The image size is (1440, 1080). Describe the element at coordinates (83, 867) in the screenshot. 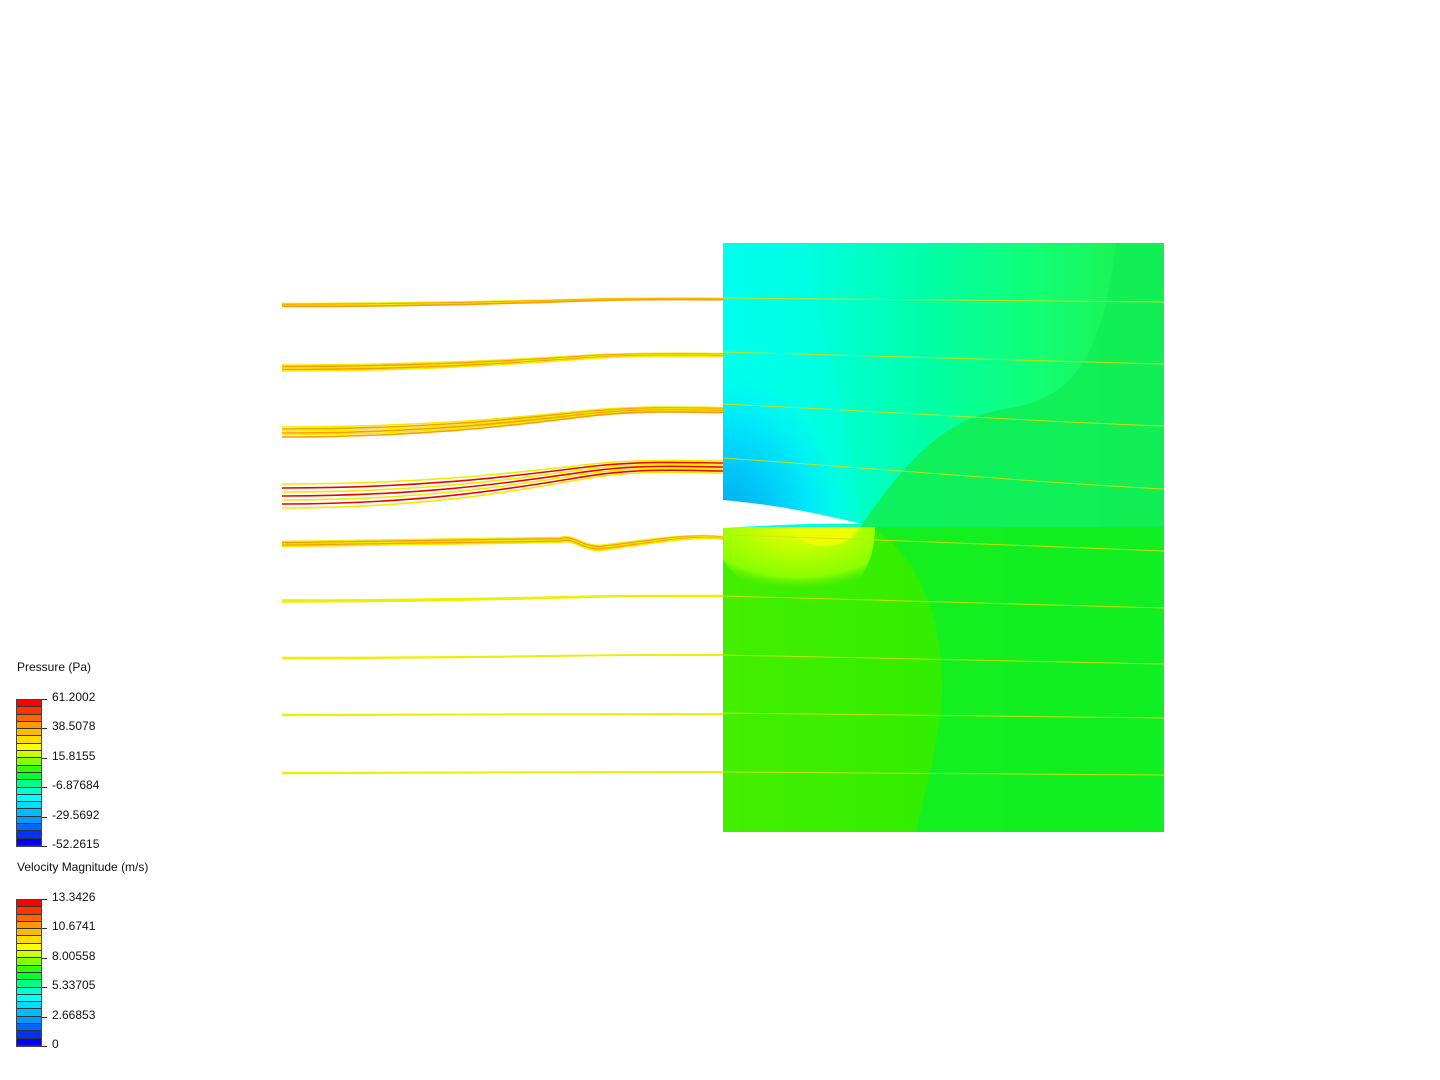

I see `velocity-legend-title: Velocity Magnitude (m/s)` at that location.